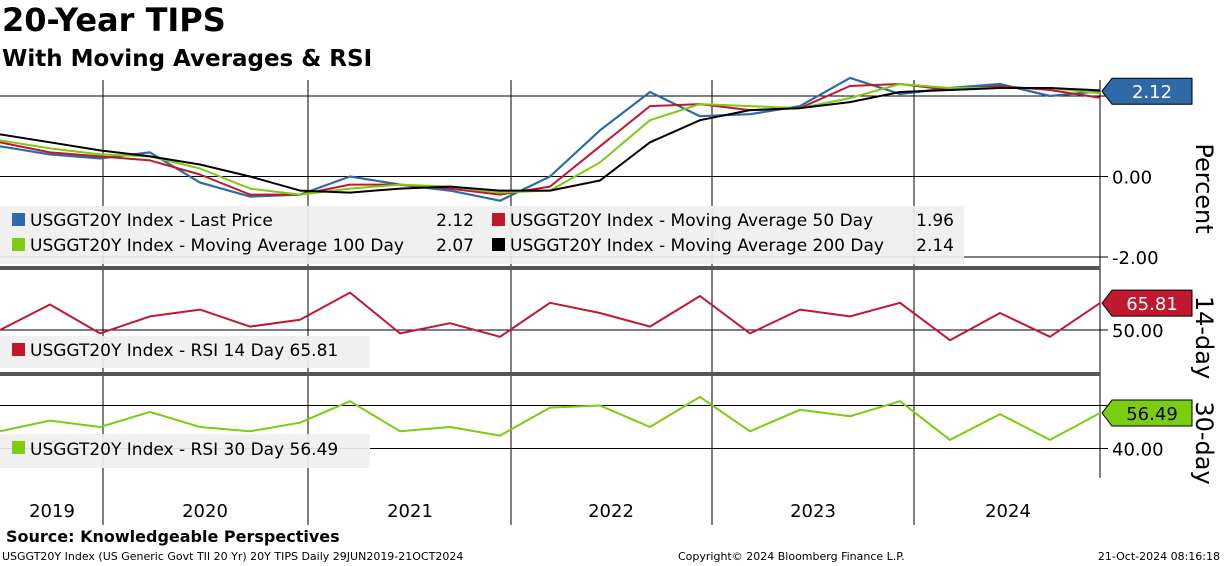 The height and width of the screenshot is (566, 1224). What do you see at coordinates (1152, 92) in the screenshot?
I see `value-badge-text-0-0: 2.12` at bounding box center [1152, 92].